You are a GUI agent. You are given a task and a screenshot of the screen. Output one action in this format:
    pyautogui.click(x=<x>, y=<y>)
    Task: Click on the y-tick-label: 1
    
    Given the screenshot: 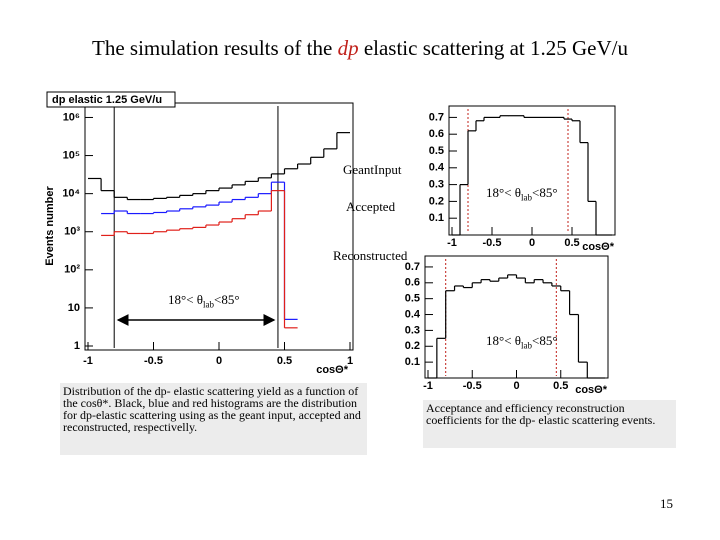 What is the action you would take?
    pyautogui.click(x=77, y=346)
    